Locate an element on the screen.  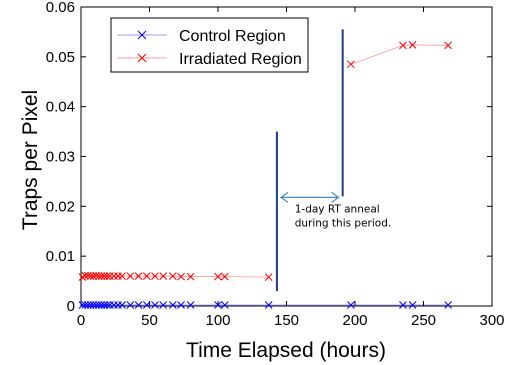
y-tick-label: 0.04 is located at coordinates (60, 107).